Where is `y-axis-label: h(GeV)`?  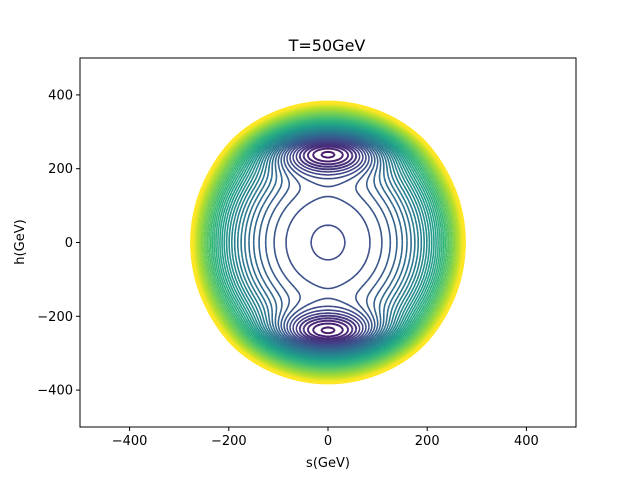 y-axis-label: h(GeV) is located at coordinates (20, 241).